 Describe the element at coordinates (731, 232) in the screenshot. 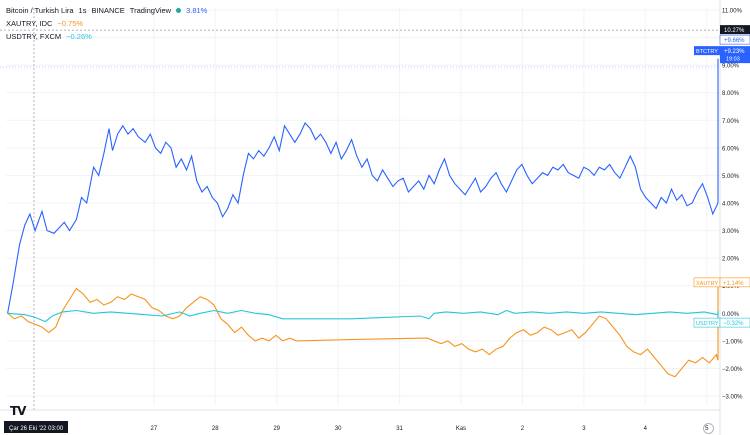

I see `y-tick-label: 3.00%` at that location.